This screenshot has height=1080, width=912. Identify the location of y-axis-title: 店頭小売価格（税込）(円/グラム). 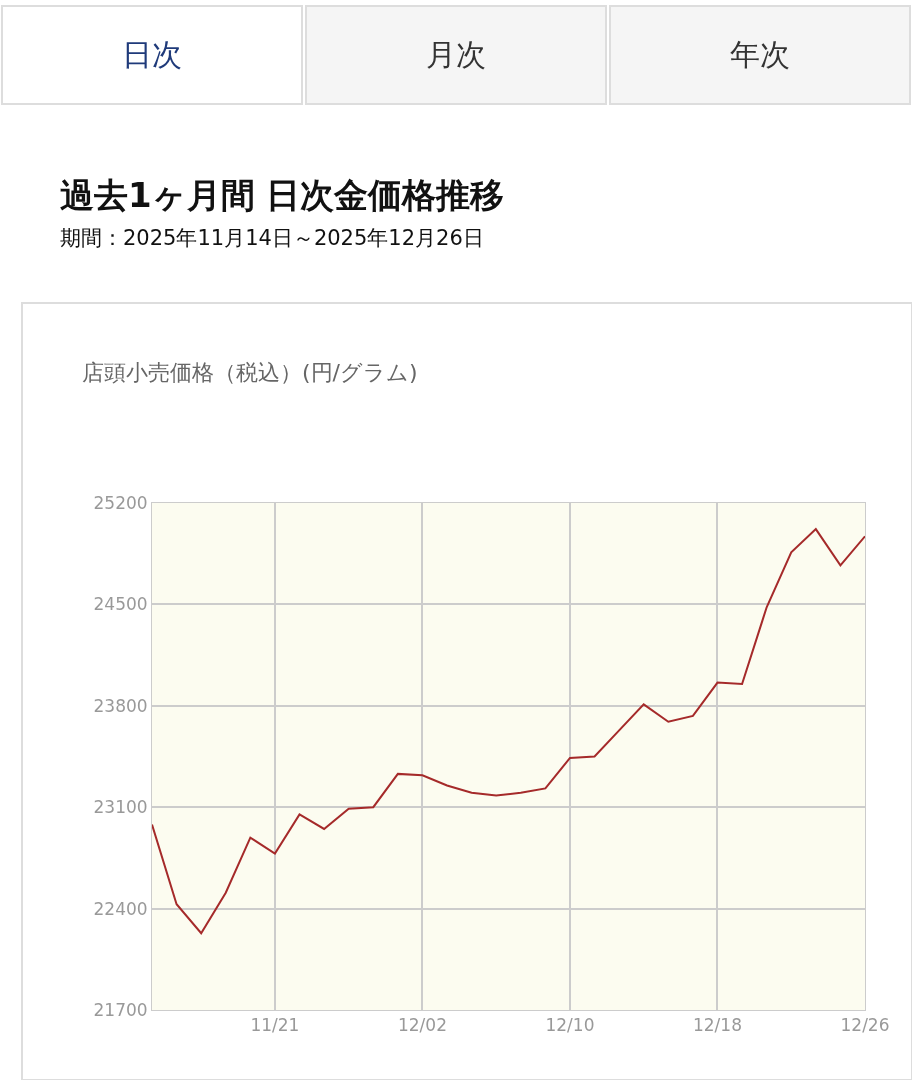
(250, 372).